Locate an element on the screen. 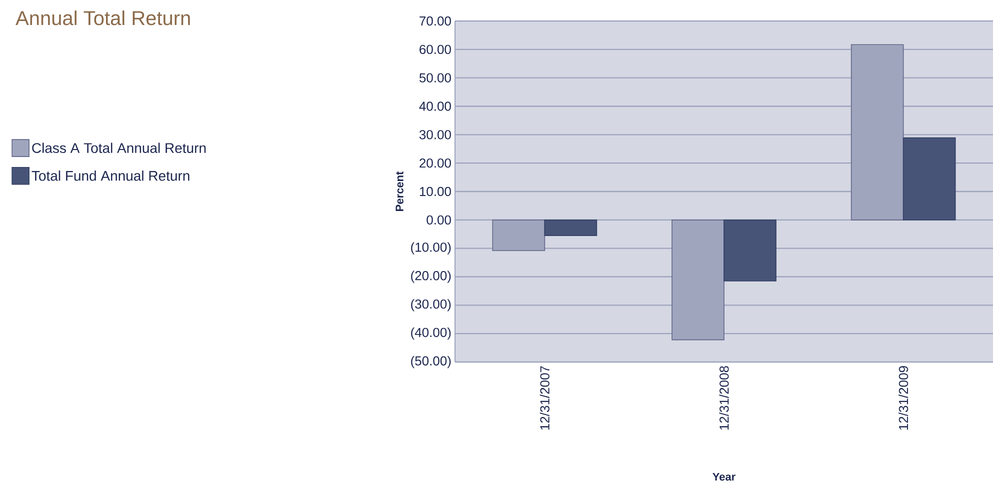  y-tick-label: 0.00 is located at coordinates (438, 220).